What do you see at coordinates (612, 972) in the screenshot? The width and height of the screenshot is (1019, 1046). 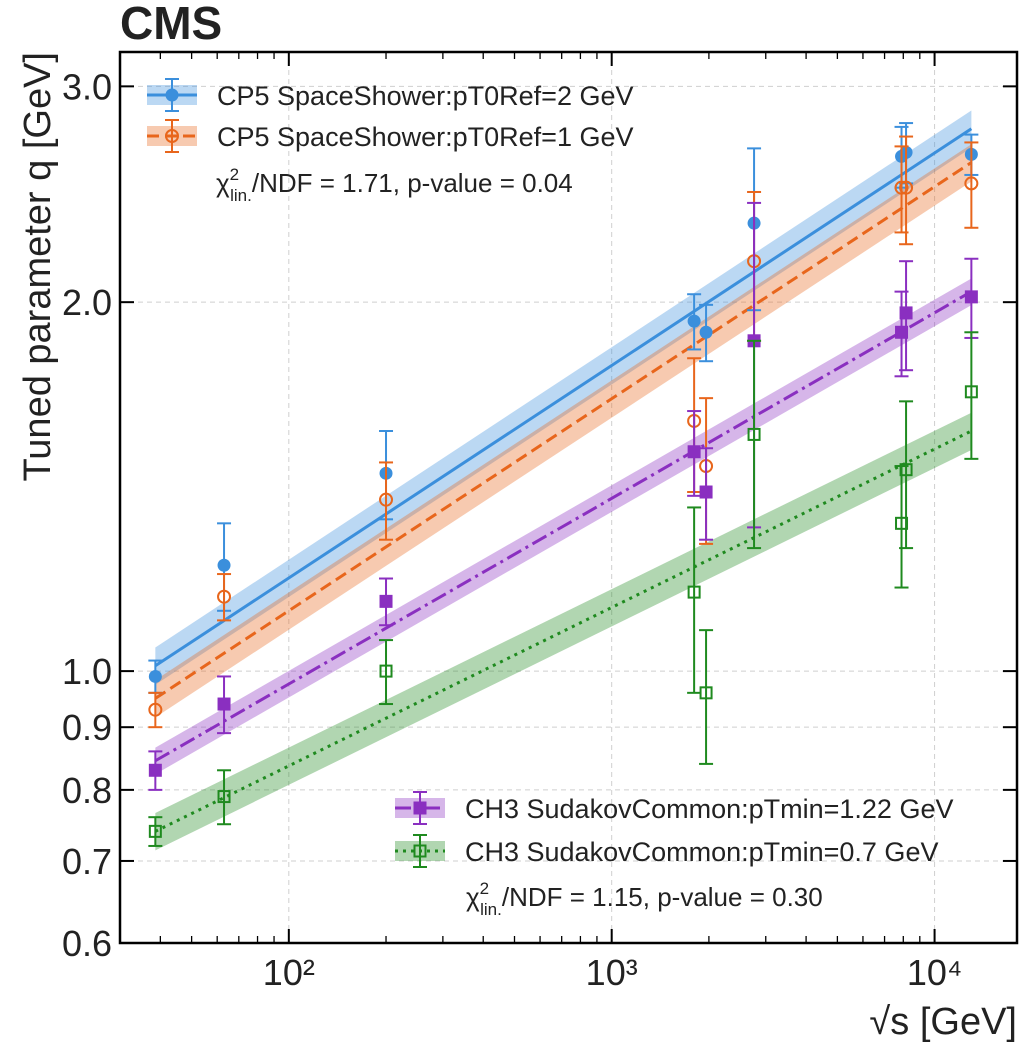 I see `x-tick-label: 10³` at bounding box center [612, 972].